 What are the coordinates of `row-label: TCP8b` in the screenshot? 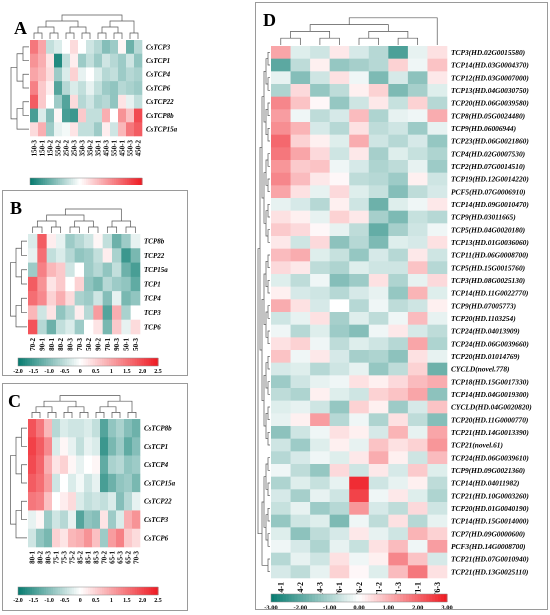 It's located at (154, 242).